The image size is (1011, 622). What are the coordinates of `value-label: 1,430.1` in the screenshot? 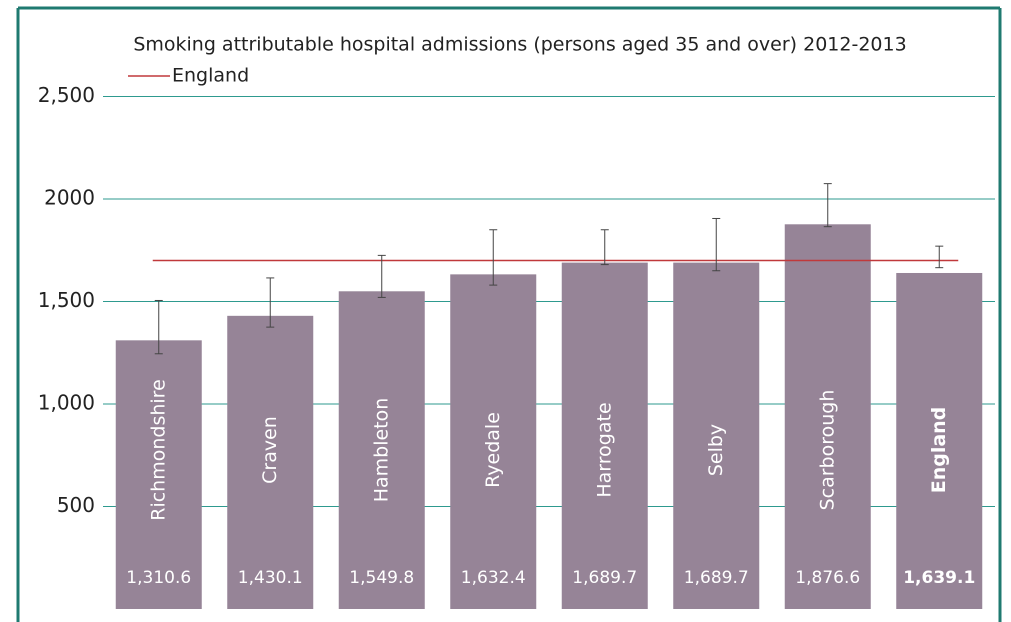 It's located at (270, 578).